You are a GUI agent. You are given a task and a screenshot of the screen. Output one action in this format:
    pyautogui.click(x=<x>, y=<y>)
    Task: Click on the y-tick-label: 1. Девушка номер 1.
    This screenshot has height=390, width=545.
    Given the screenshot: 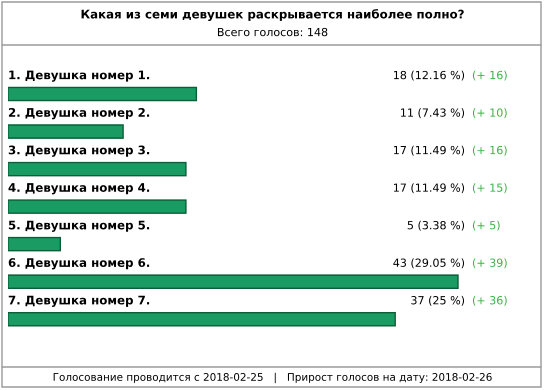 What is the action you would take?
    pyautogui.click(x=79, y=76)
    